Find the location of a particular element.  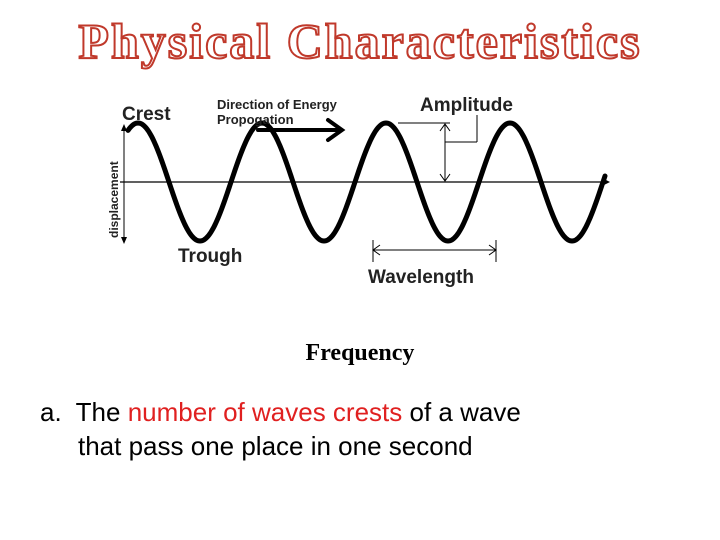

list-marker: a. is located at coordinates (51, 412).